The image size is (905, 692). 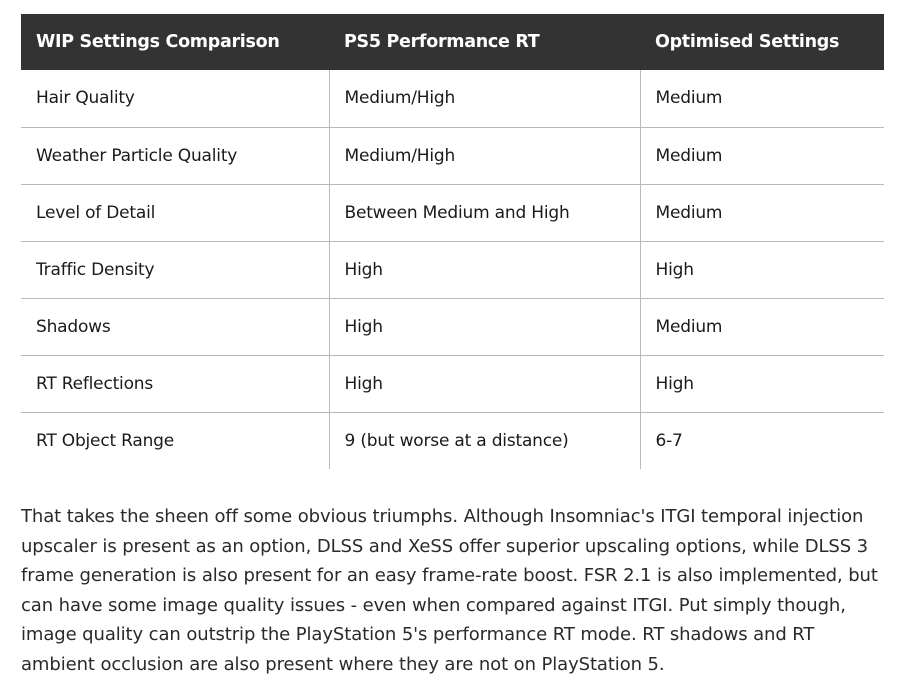 What do you see at coordinates (175, 99) in the screenshot?
I see `setting-name: Hair Quality` at bounding box center [175, 99].